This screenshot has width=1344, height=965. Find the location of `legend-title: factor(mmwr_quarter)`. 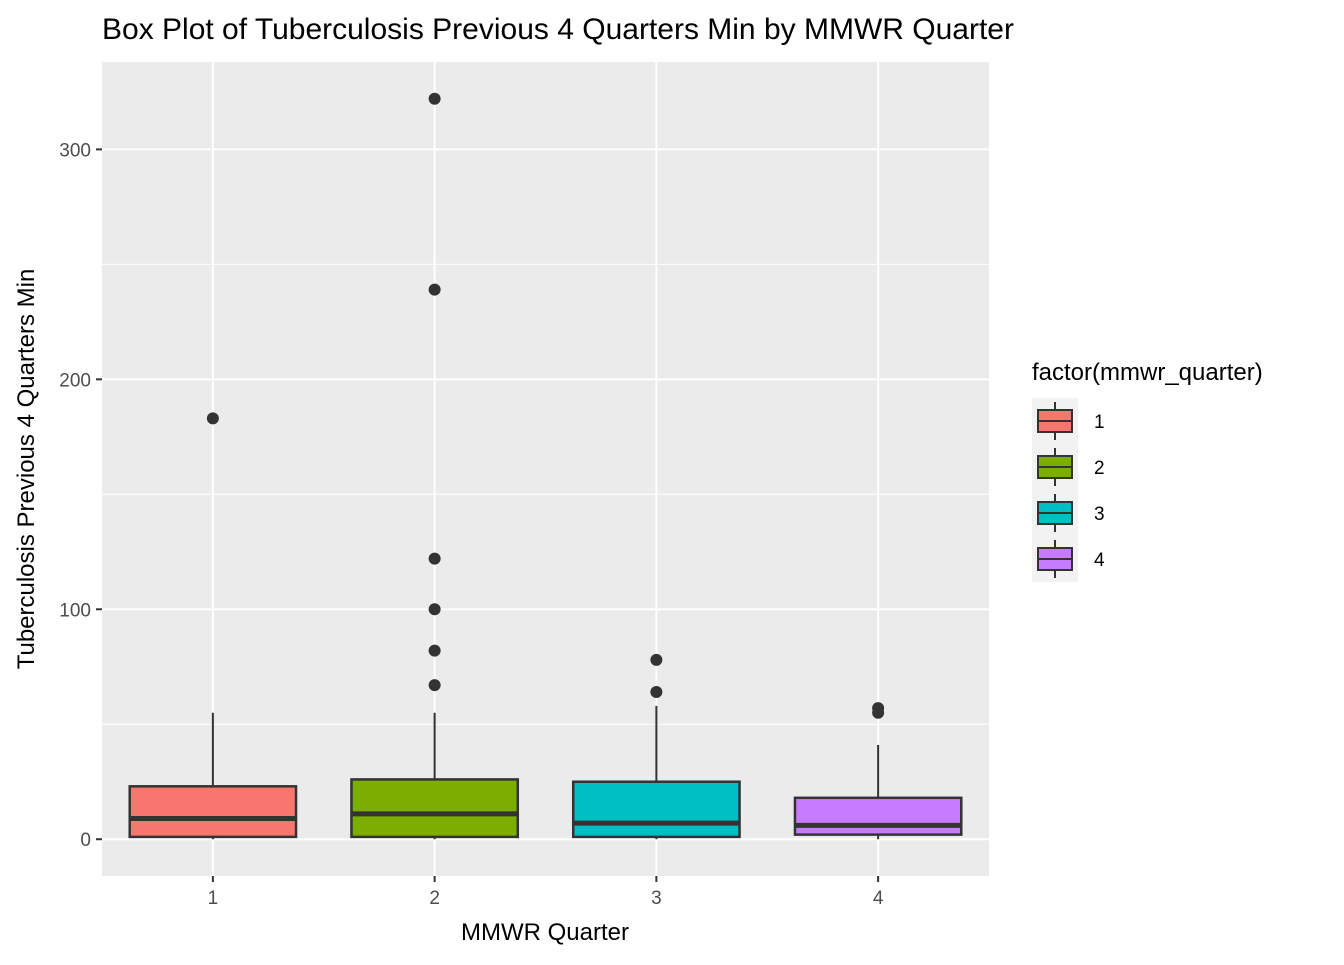

legend-title: factor(mmwr_quarter) is located at coordinates (1147, 372).